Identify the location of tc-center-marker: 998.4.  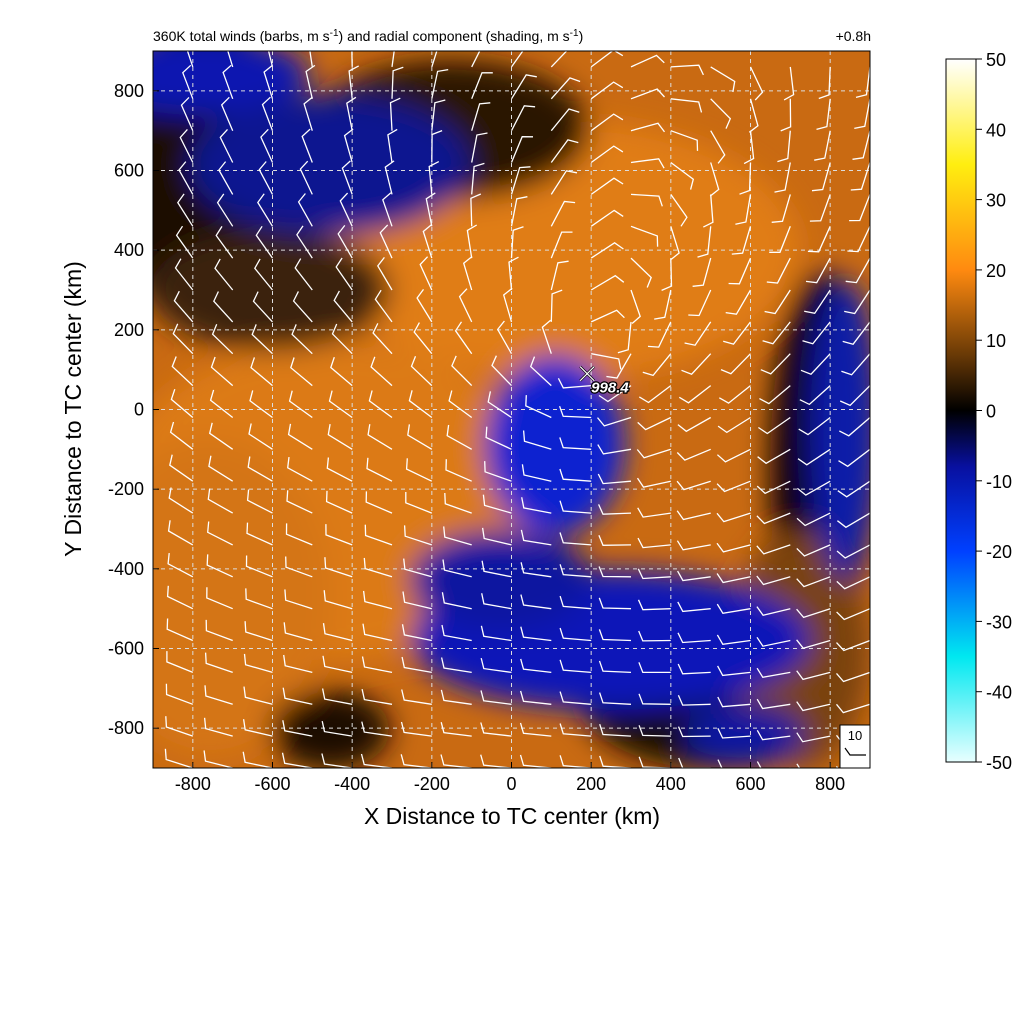
(605, 381).